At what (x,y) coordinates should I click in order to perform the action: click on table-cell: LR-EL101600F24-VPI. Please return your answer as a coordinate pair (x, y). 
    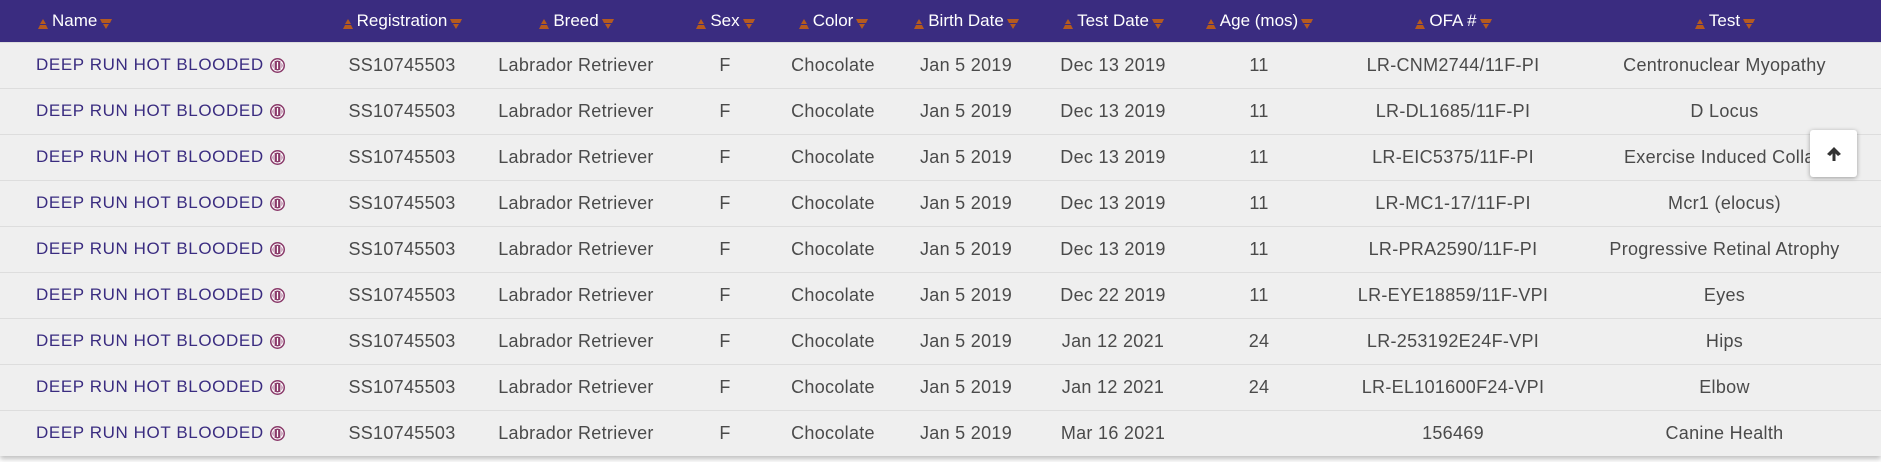
    Looking at the image, I should click on (1453, 387).